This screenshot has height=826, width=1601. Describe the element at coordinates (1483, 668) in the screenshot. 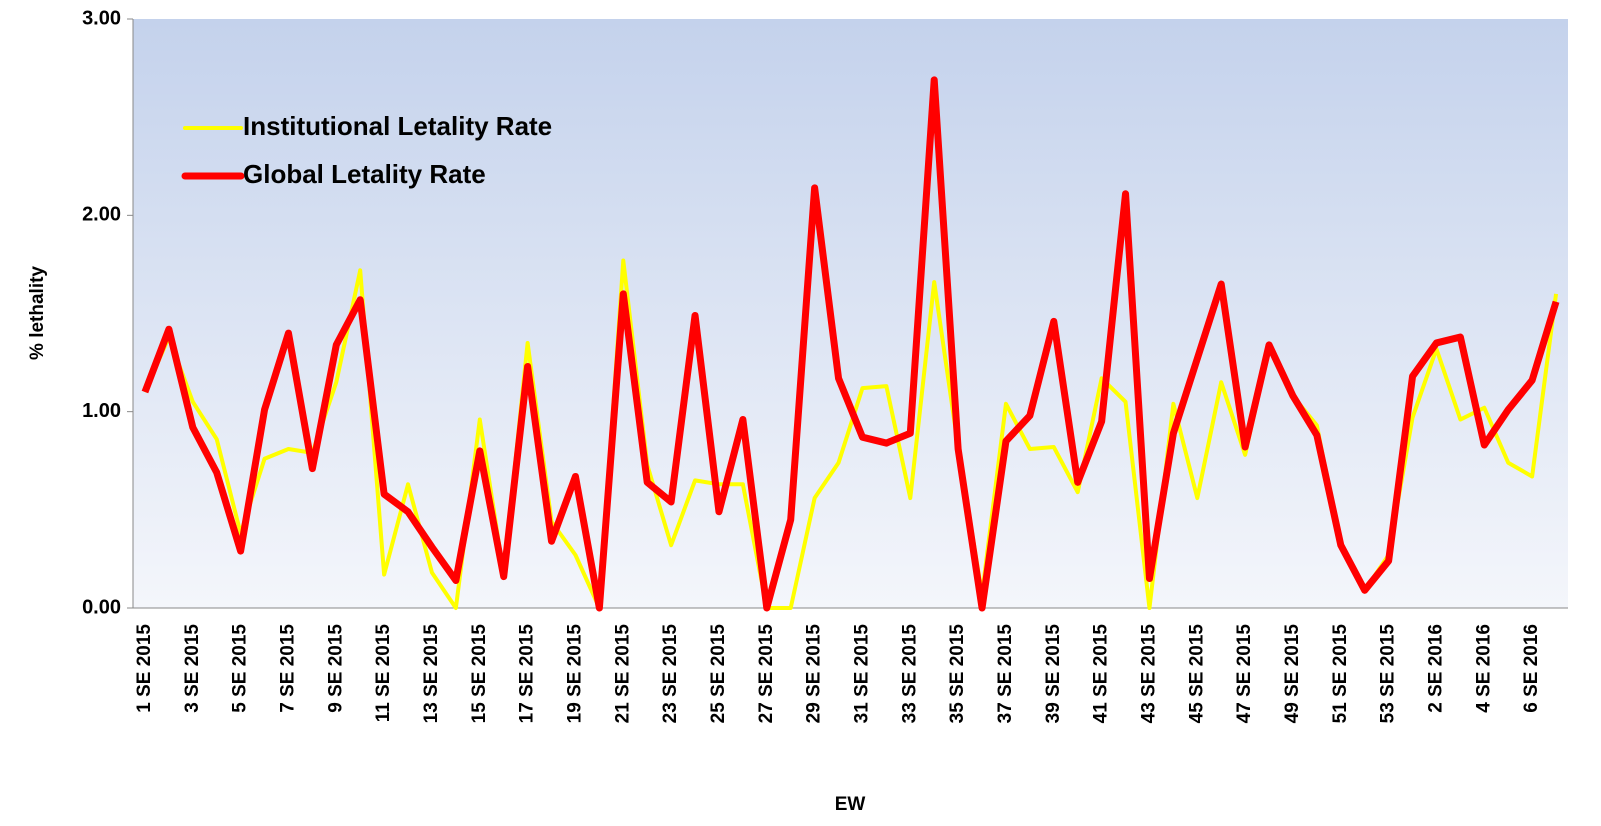

I see `x-tick-label: 4 SE 2016` at that location.